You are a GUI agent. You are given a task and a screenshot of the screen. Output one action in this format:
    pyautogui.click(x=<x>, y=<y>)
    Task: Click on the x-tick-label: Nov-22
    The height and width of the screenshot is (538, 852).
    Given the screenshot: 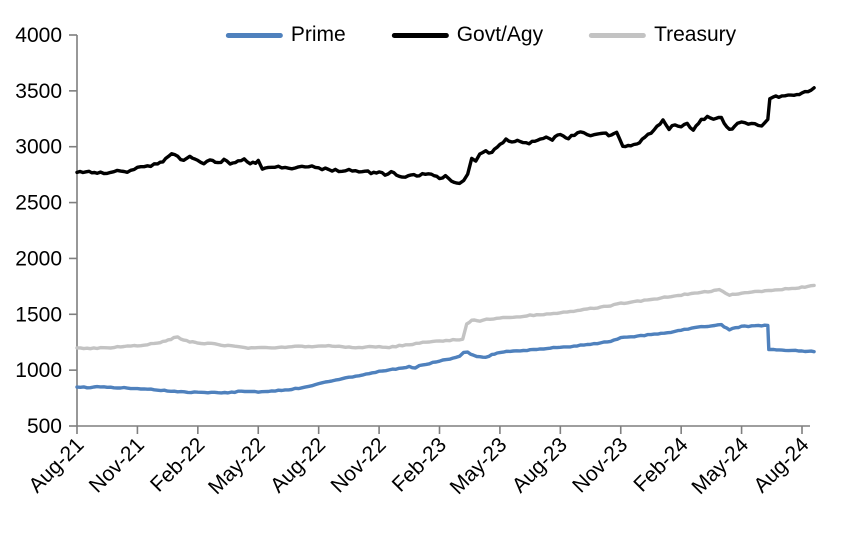 What is the action you would take?
    pyautogui.click(x=358, y=465)
    